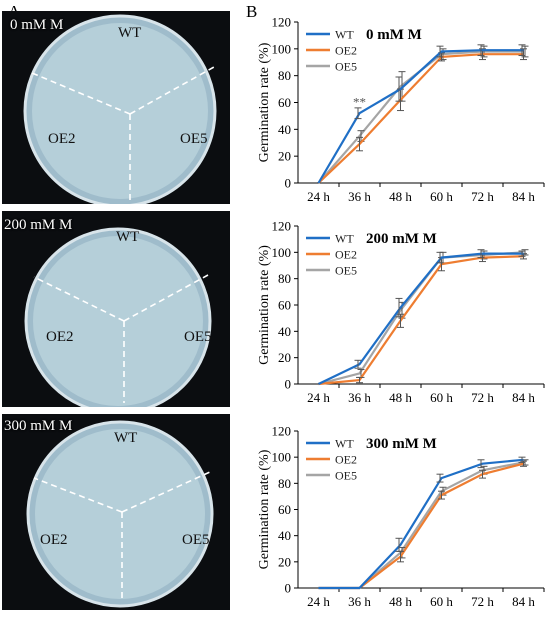  I want to click on plate-photo-200mm: 200 mM M WT OE2 OE5, so click(116, 309).